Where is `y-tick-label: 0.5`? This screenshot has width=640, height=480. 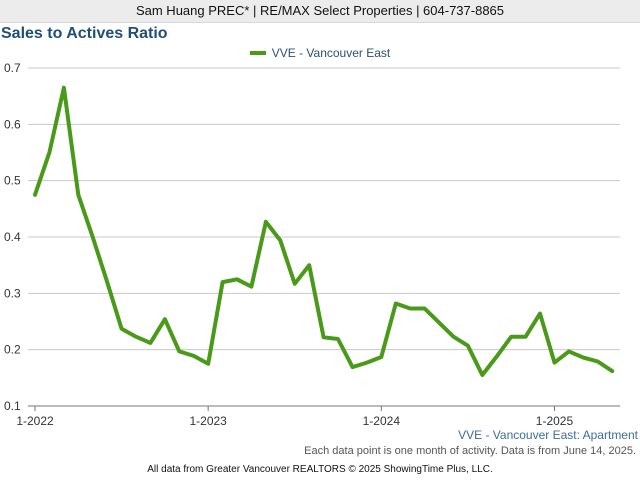
y-tick-label: 0.5 is located at coordinates (12, 181).